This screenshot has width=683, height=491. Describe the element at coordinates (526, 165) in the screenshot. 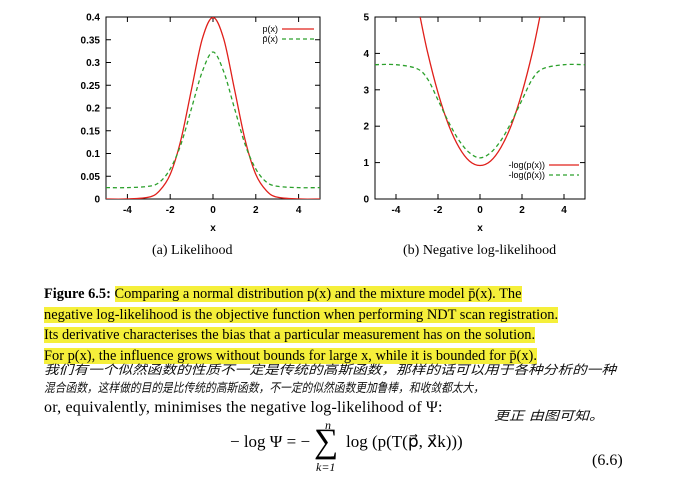

I see `legend-label-0: -log(p(x))` at that location.